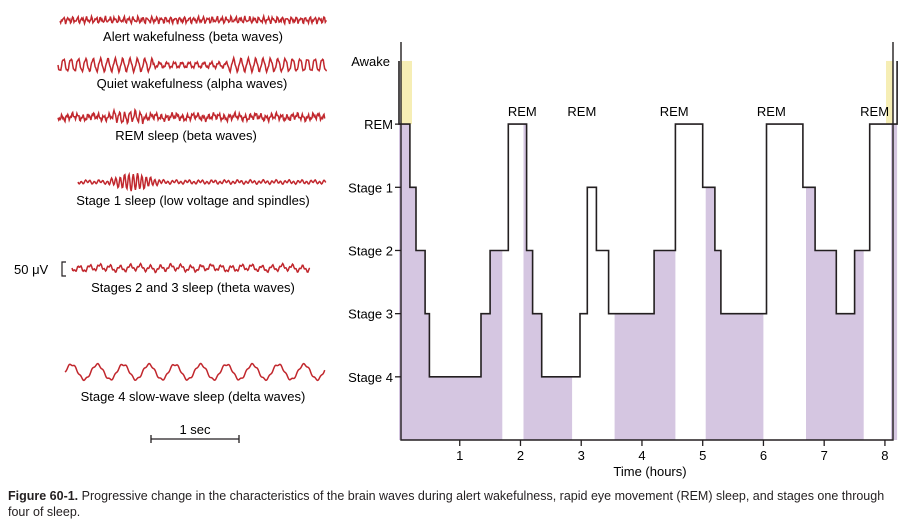 This screenshot has width=908, height=527. What do you see at coordinates (406, 92) in the screenshot?
I see `awake-band-start` at bounding box center [406, 92].